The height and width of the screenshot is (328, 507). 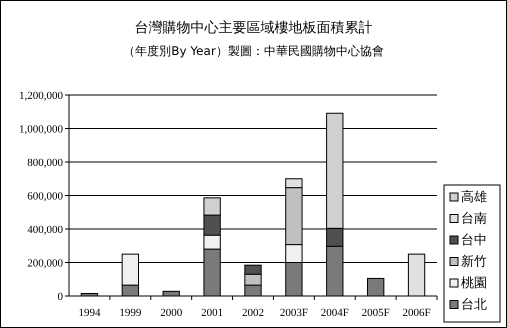 What do you see at coordinates (89, 313) in the screenshot?
I see `x-tick-label: 1994` at bounding box center [89, 313].